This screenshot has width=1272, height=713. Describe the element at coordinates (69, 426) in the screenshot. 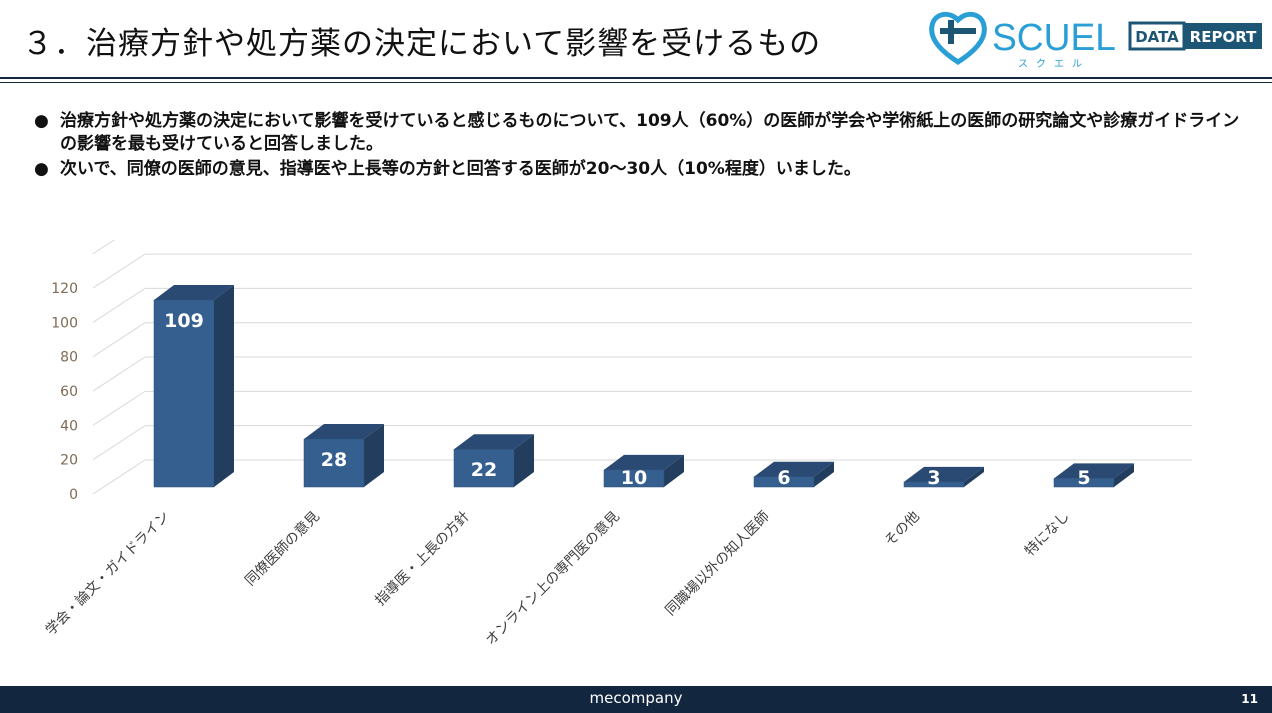

I see `y-tick-label: 40` at that location.